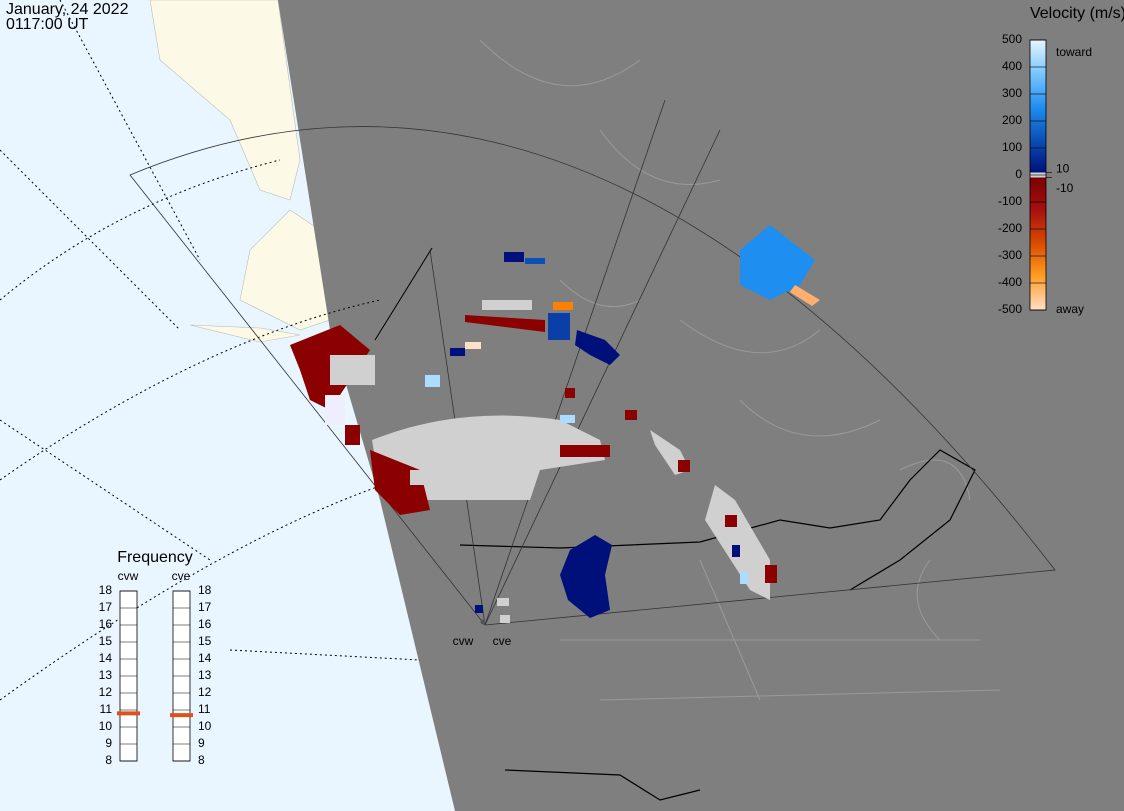  What do you see at coordinates (1012, 66) in the screenshot?
I see `colorbar-label: 400` at bounding box center [1012, 66].